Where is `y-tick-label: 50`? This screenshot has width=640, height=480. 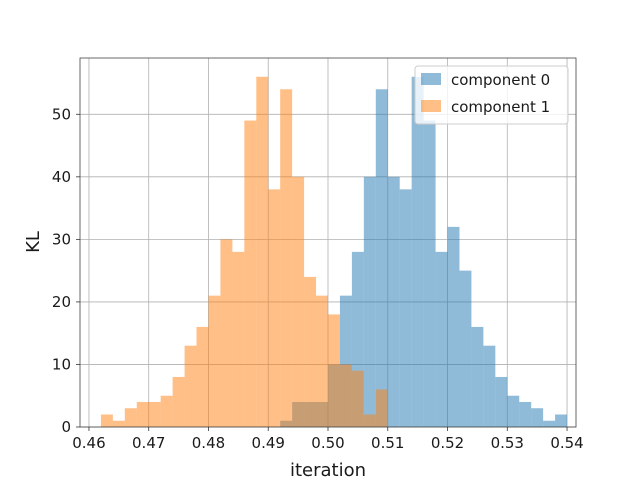 y-tick-label: 50 is located at coordinates (61, 114).